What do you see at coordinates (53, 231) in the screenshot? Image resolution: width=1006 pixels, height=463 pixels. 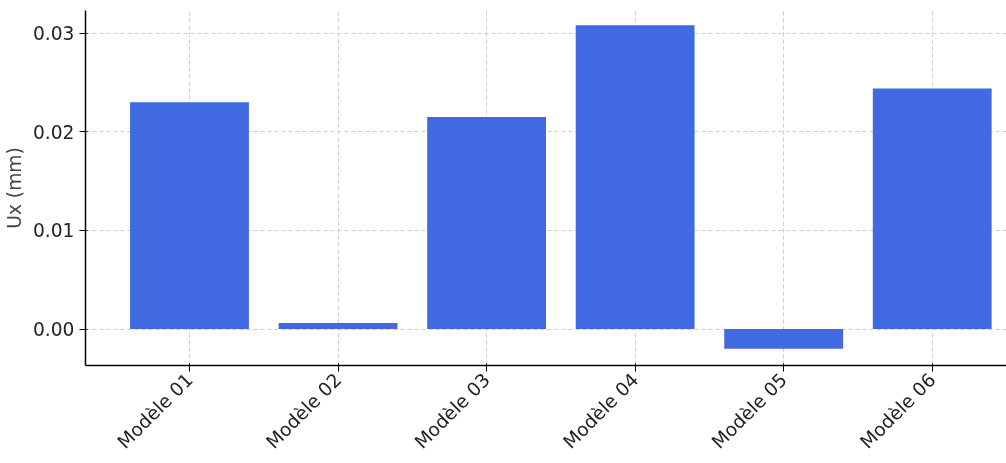 I see `y-tick-label: 0.01` at bounding box center [53, 231].